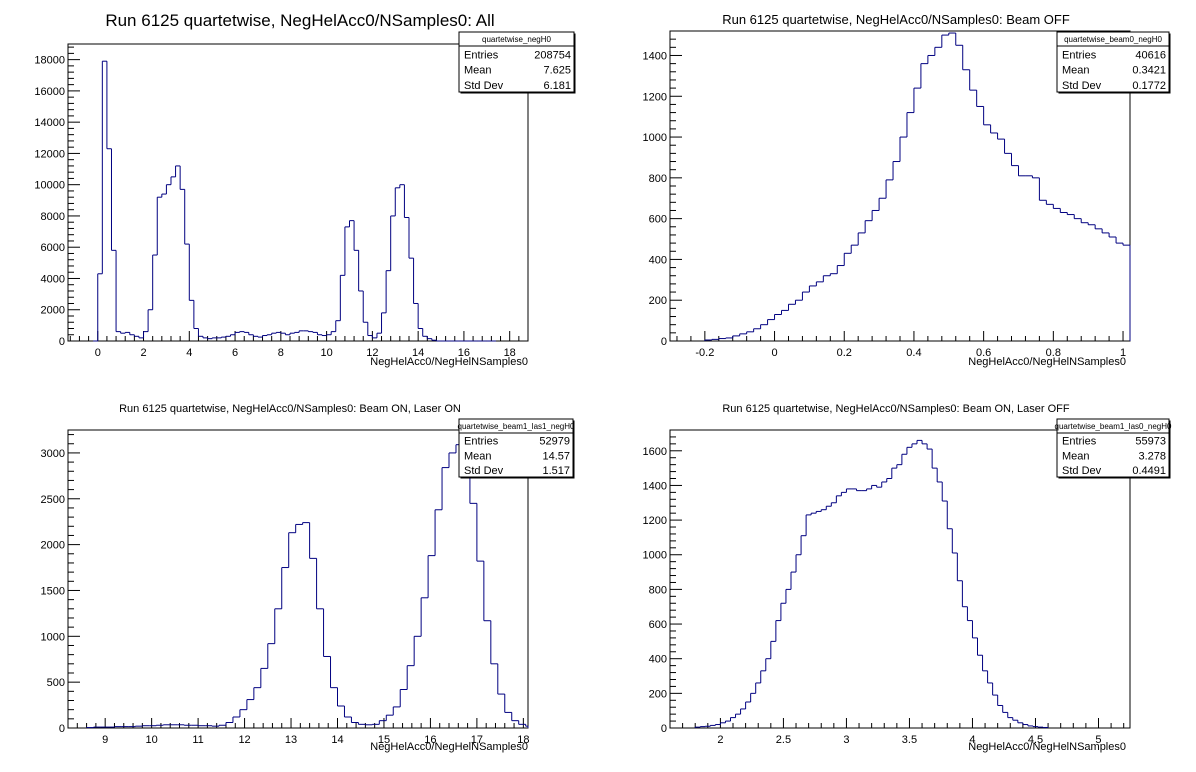 The height and width of the screenshot is (772, 1196). Describe the element at coordinates (281, 353) in the screenshot. I see `x-tick-label: 8` at that location.